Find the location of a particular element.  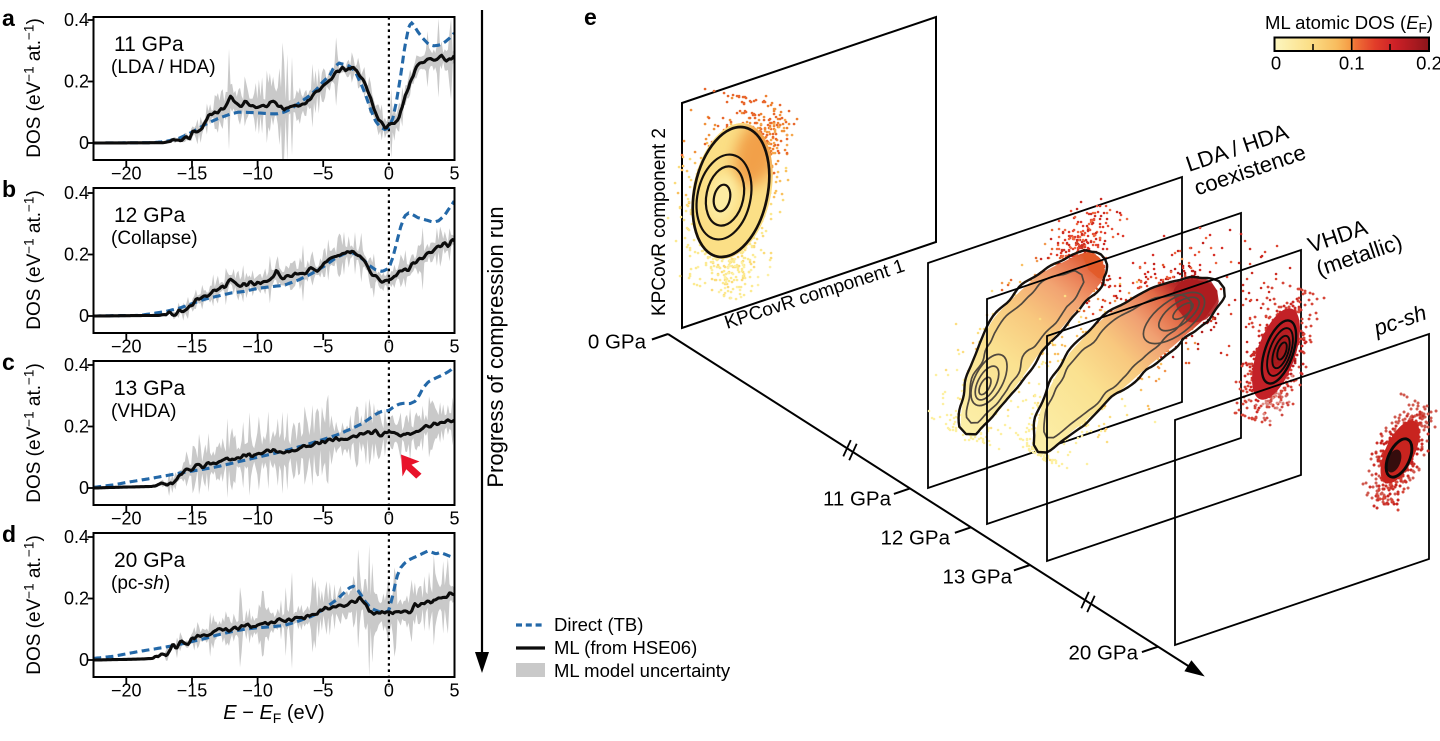

svg-text: d is located at coordinates (9, 534).